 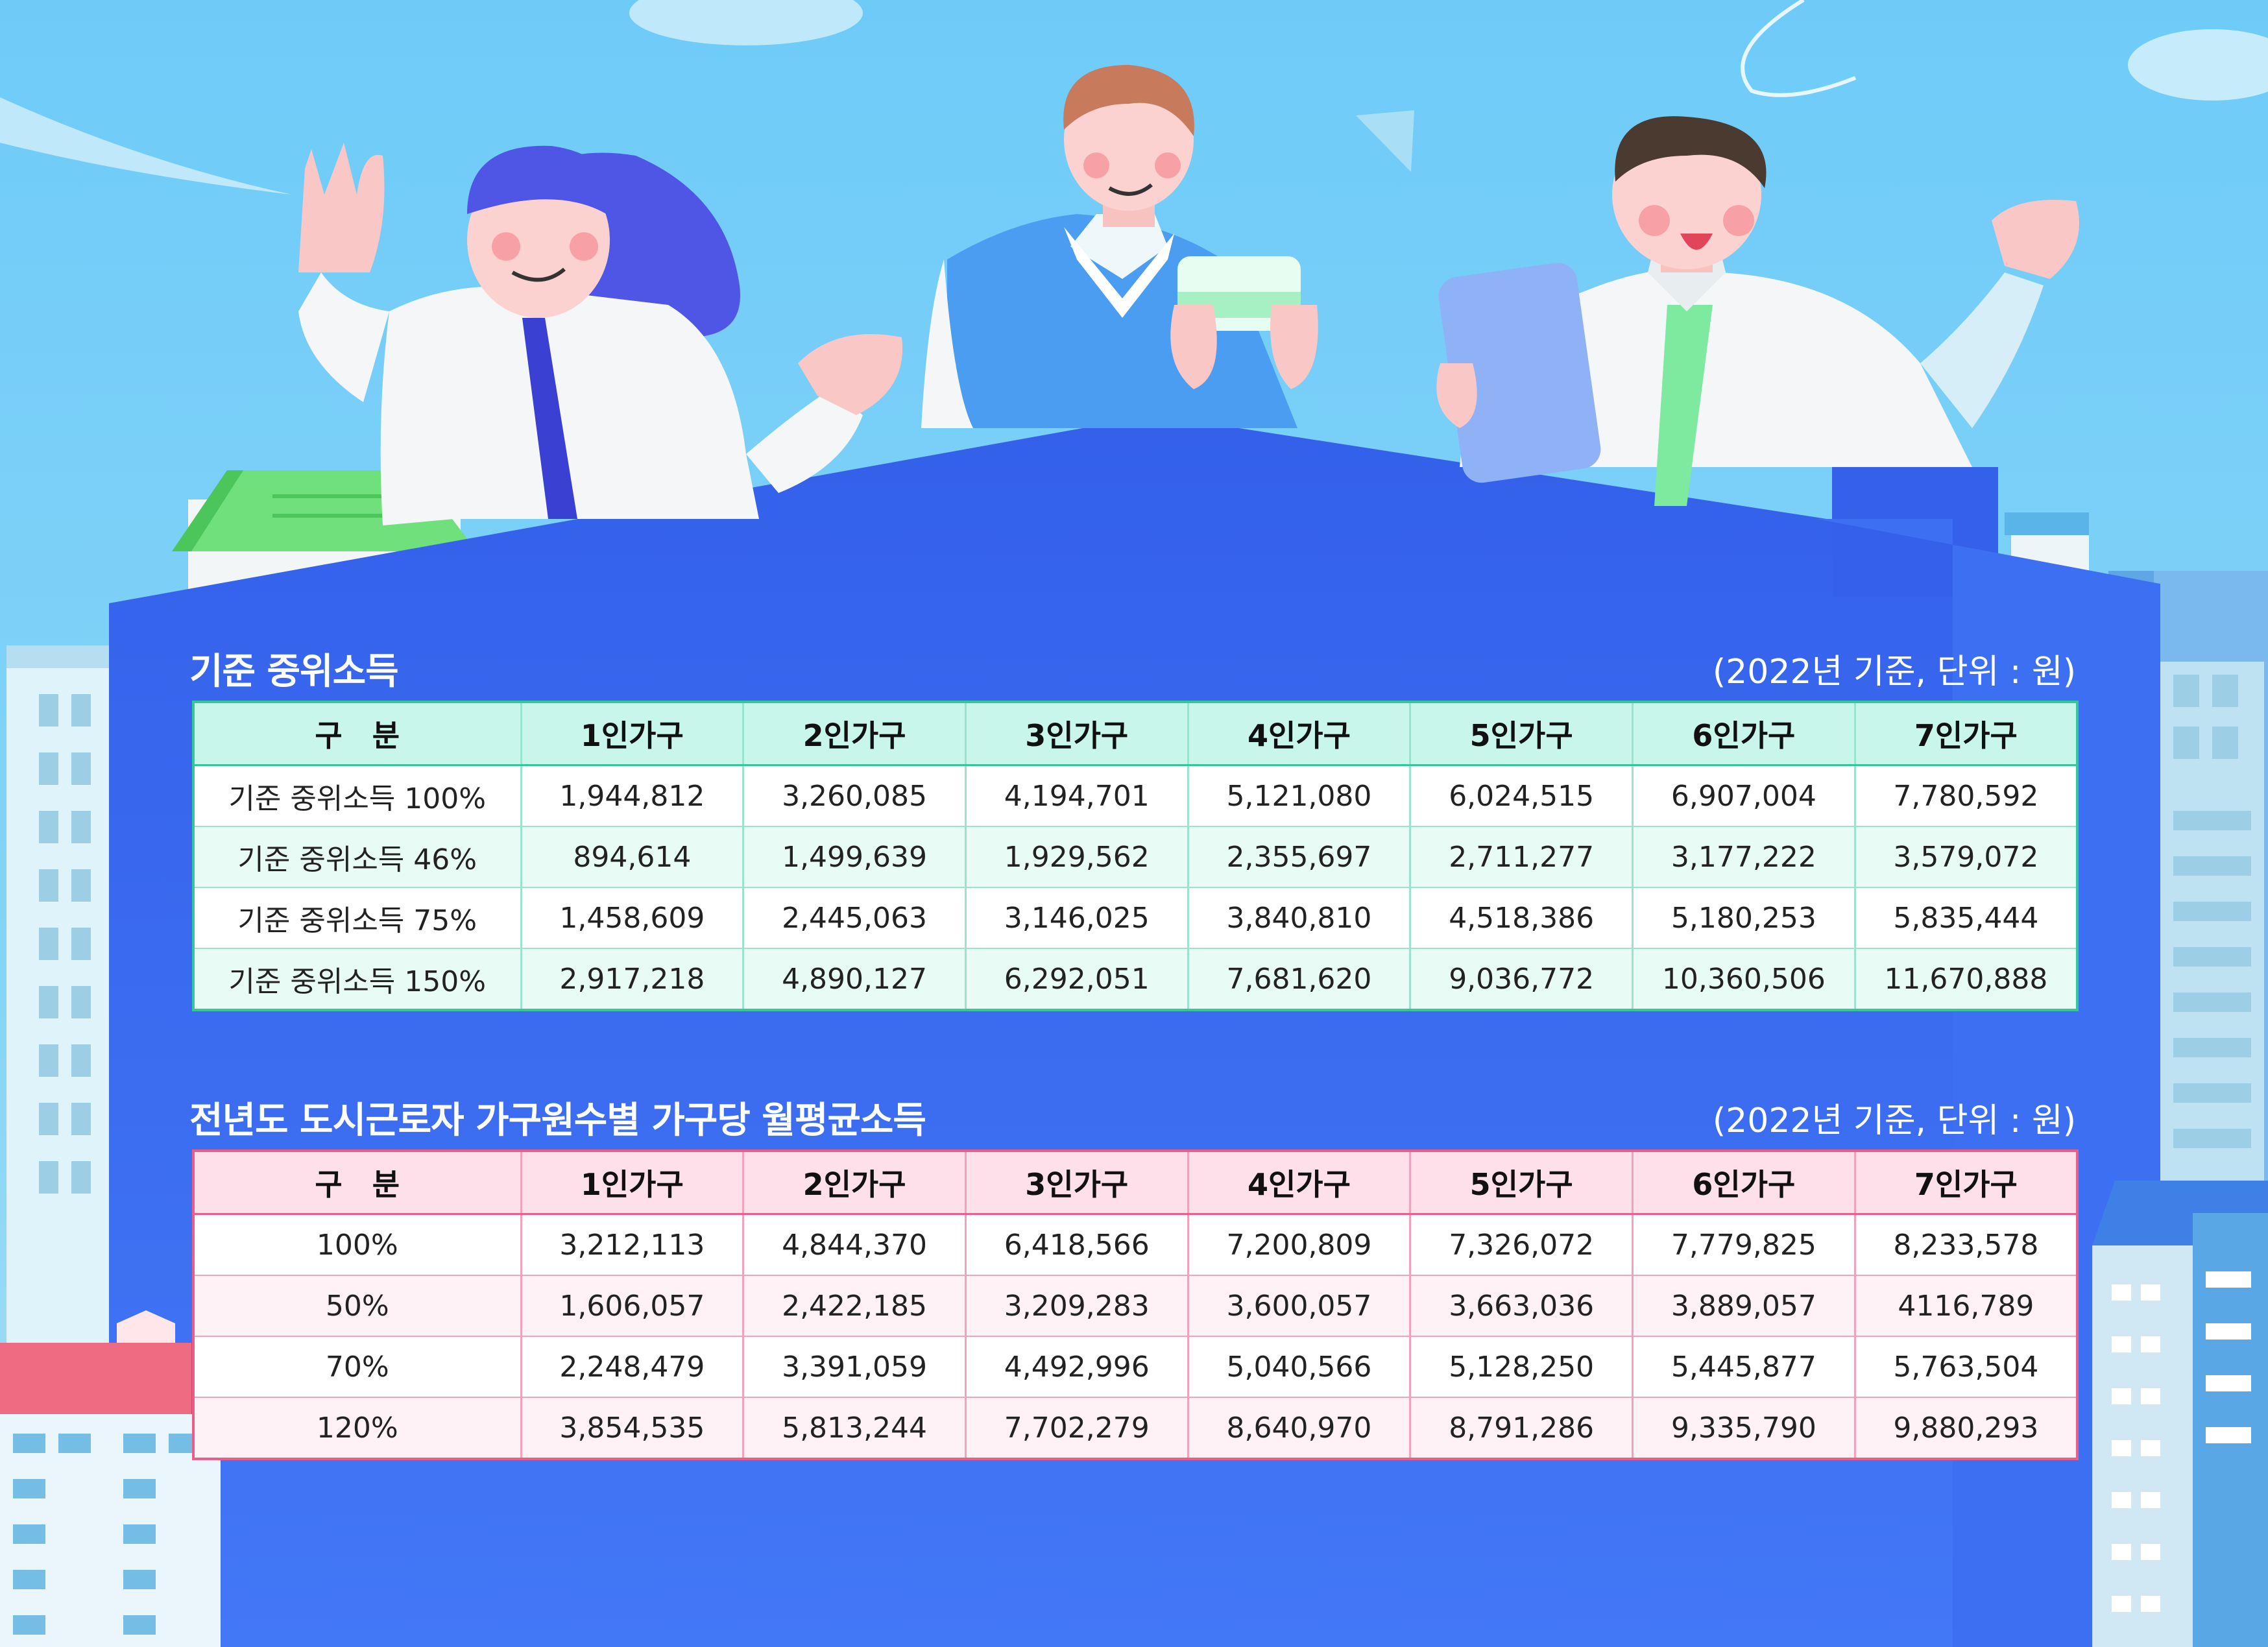 What do you see at coordinates (110, 1478) in the screenshot?
I see `red-roof-building` at bounding box center [110, 1478].